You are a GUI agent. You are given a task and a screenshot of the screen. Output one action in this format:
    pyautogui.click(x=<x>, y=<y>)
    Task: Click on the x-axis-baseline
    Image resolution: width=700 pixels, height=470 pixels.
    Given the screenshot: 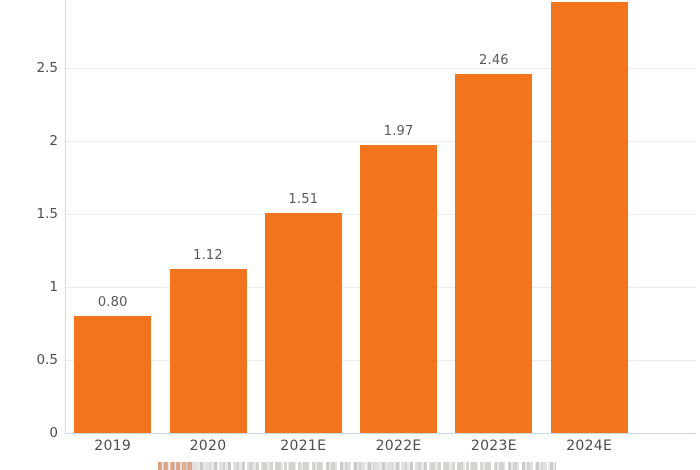 What is the action you would take?
    pyautogui.click(x=380, y=433)
    